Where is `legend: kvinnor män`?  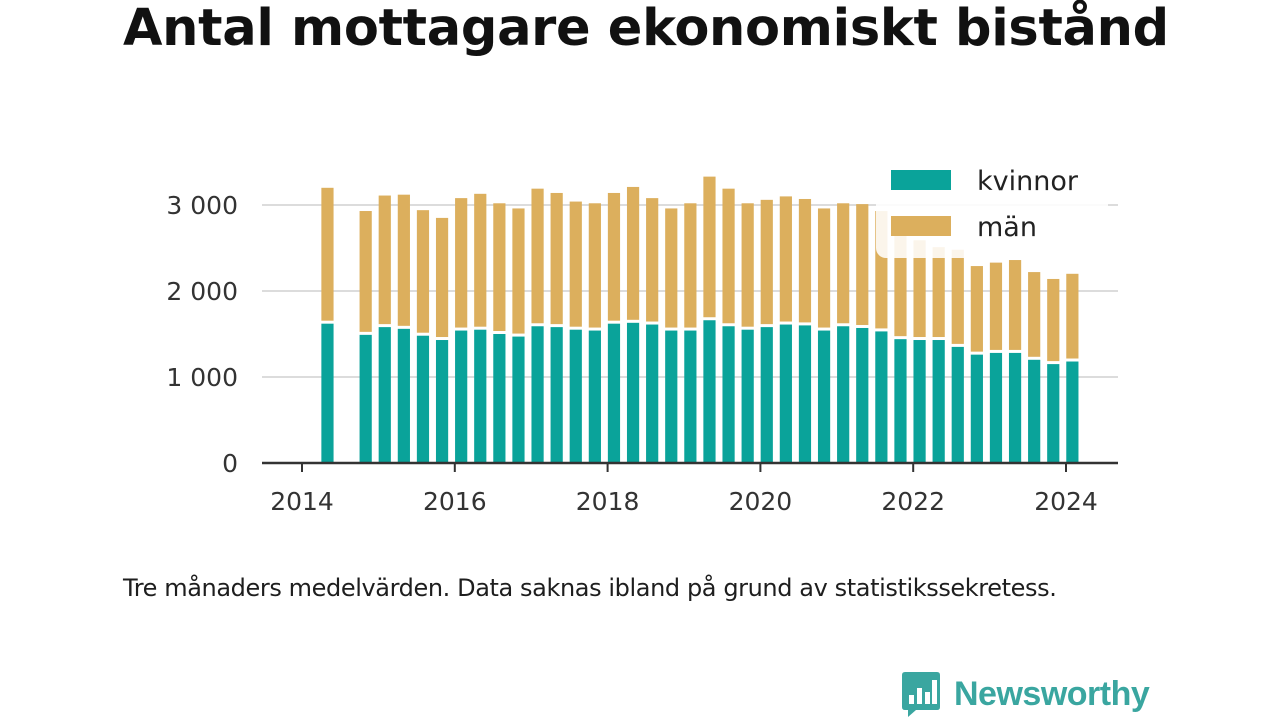 legend: kvinnor män is located at coordinates (992, 208).